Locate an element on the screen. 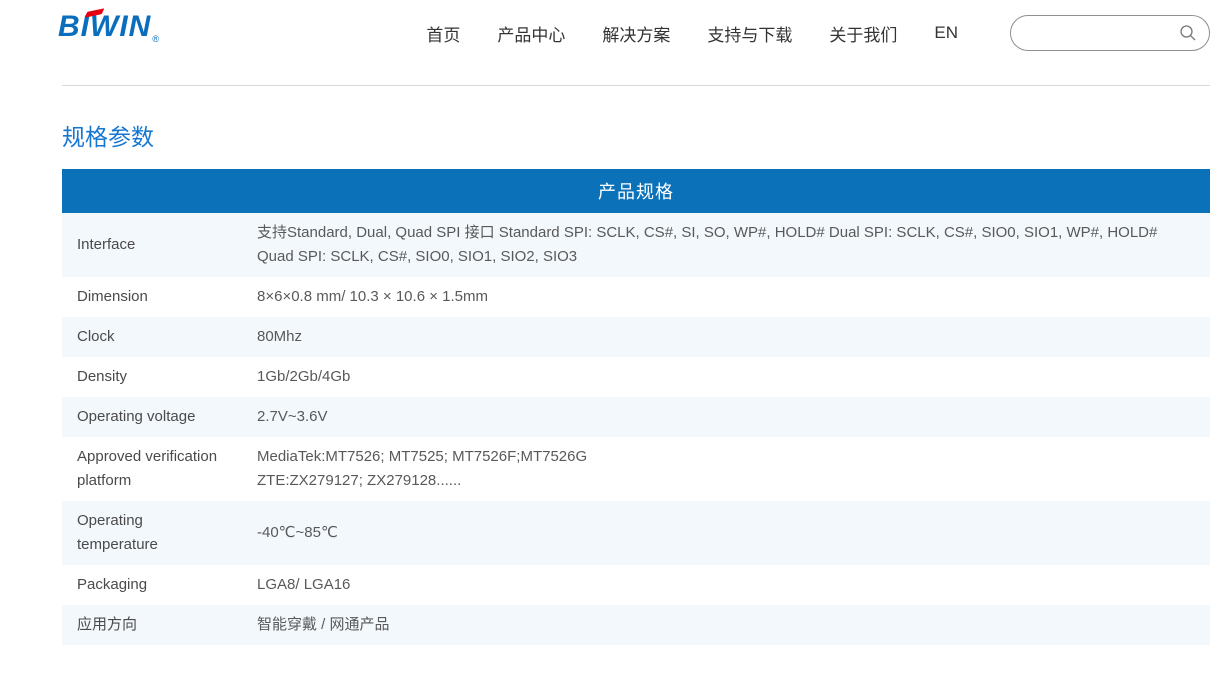 The image size is (1220, 696). spec-value: 智能穿戴 / 网通产品 is located at coordinates (323, 624).